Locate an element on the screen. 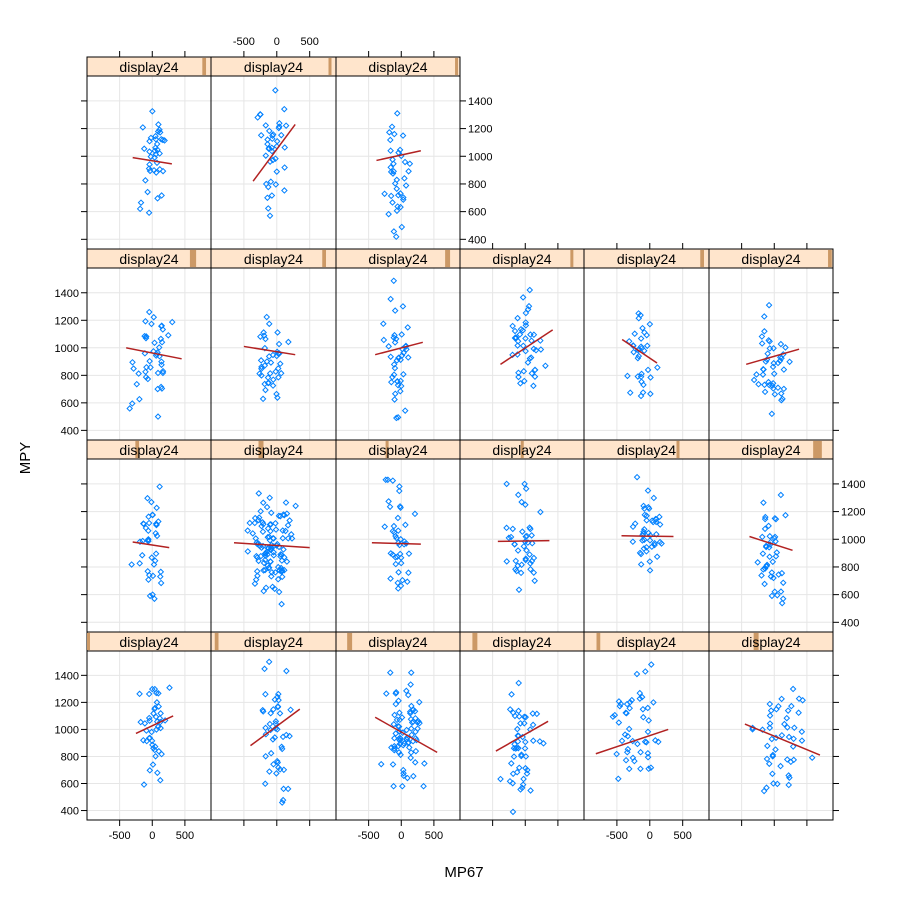  panel-1-0: display24 is located at coordinates (149, 344).